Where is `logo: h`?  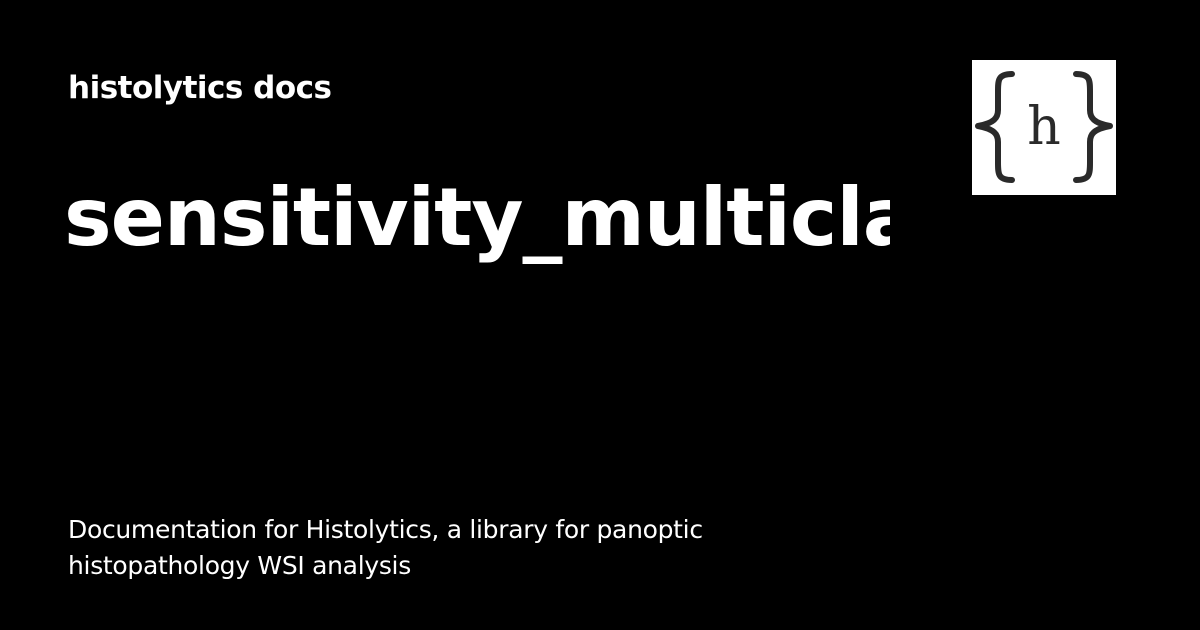
logo: h is located at coordinates (1044, 127).